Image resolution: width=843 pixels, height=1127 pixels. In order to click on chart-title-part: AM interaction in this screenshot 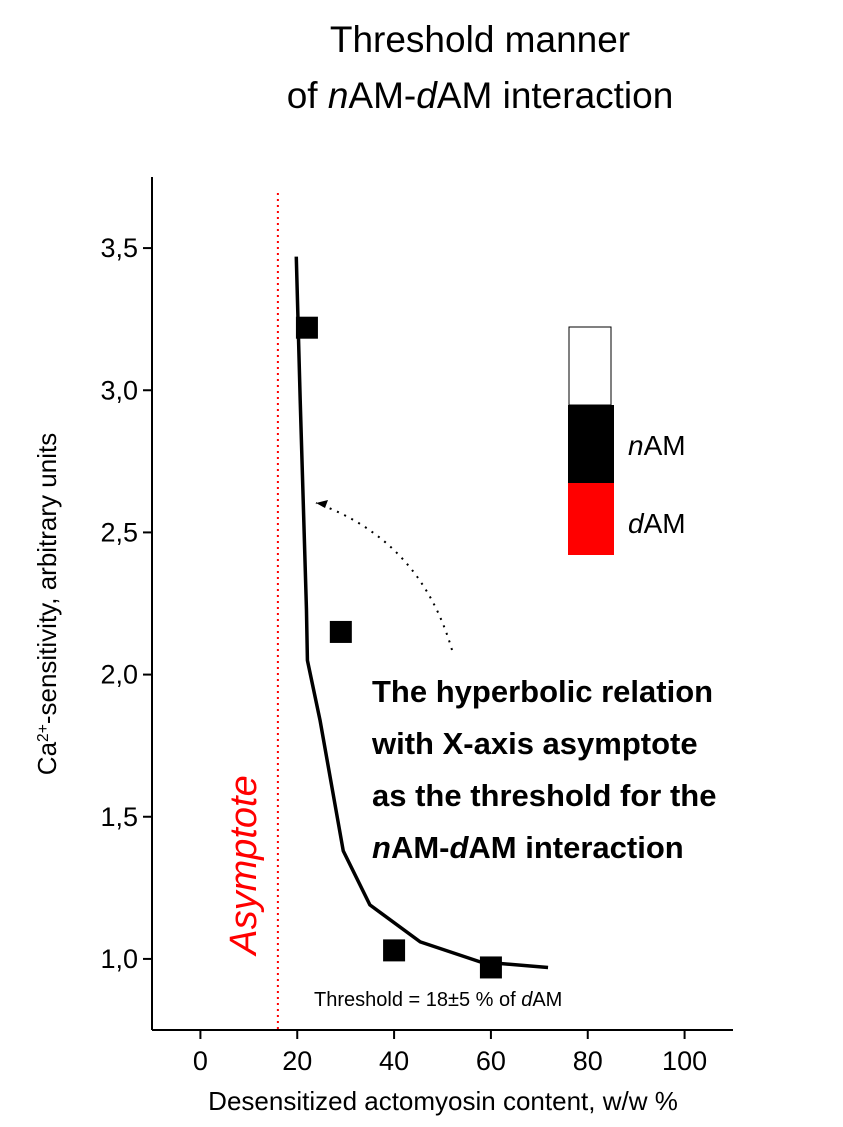, I will do `click(555, 95)`.